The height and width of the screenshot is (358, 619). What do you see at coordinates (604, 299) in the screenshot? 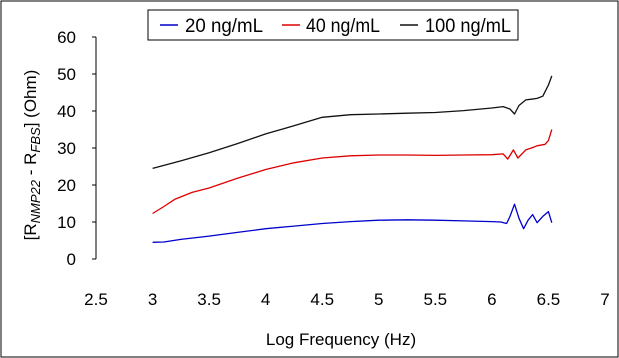
I see `x-tick-label: 7` at bounding box center [604, 299].